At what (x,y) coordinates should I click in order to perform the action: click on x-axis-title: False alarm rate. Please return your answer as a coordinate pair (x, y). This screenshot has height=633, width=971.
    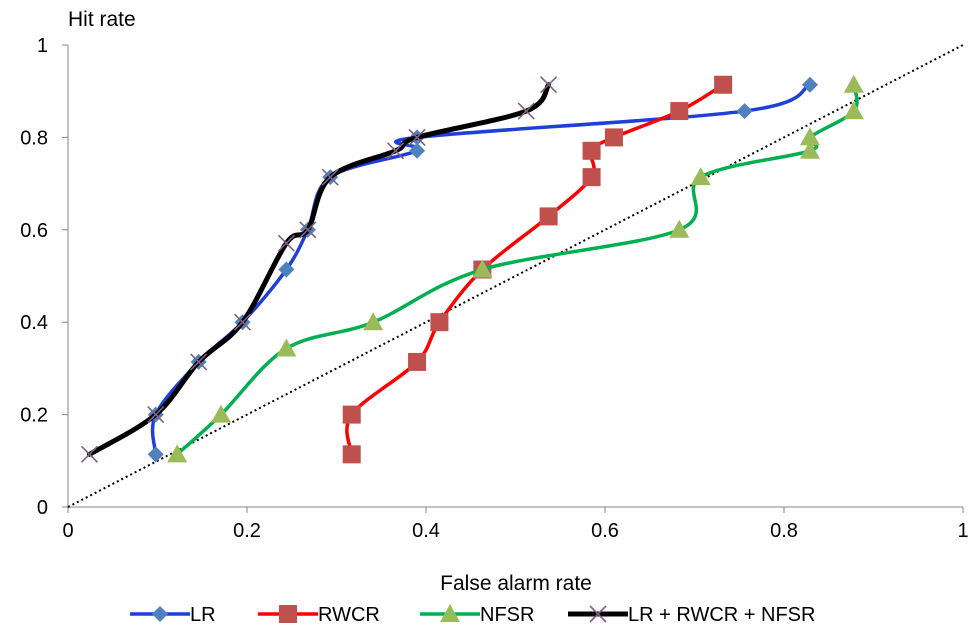
    Looking at the image, I should click on (516, 583).